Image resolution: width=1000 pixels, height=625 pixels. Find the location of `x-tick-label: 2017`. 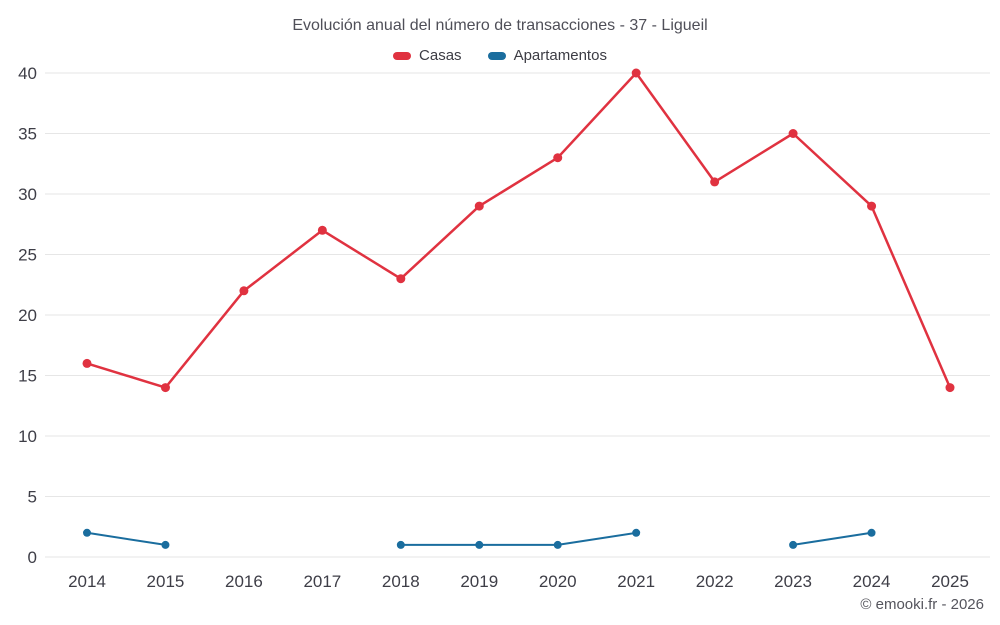

x-tick-label: 2017 is located at coordinates (322, 581).